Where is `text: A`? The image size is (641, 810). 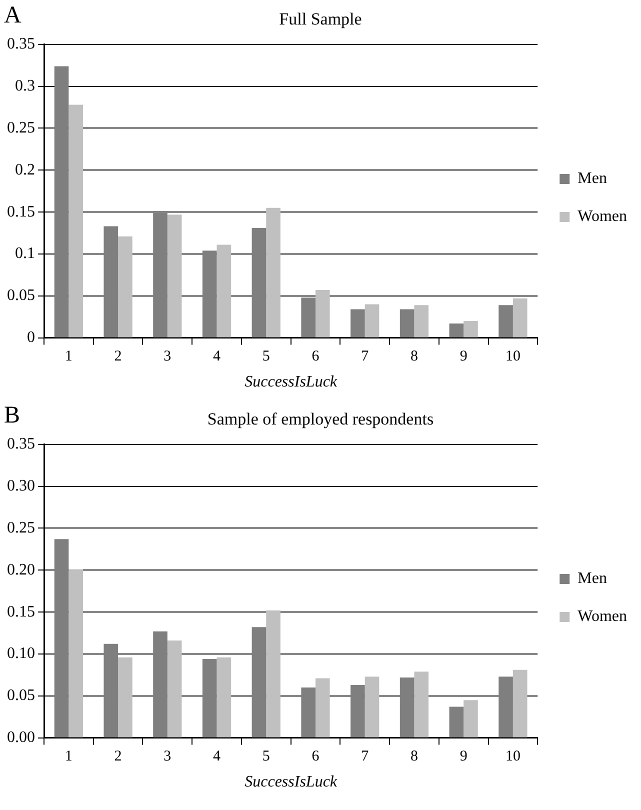
text: A is located at coordinates (13, 15).